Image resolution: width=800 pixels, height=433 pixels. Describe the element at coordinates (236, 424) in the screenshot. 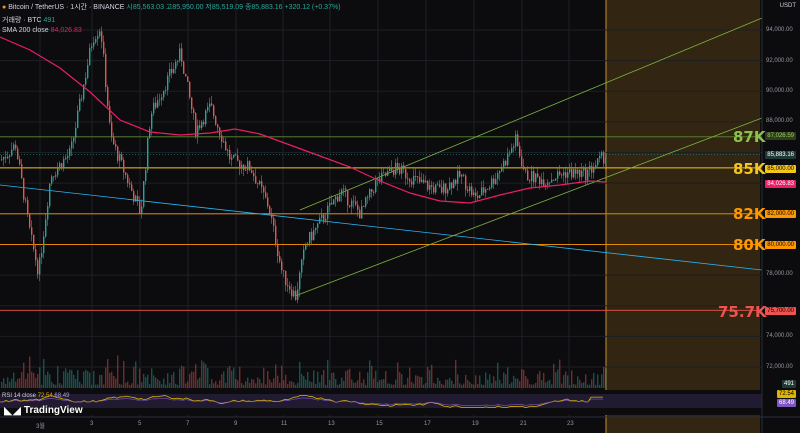

I see `time-tick: 9` at that location.